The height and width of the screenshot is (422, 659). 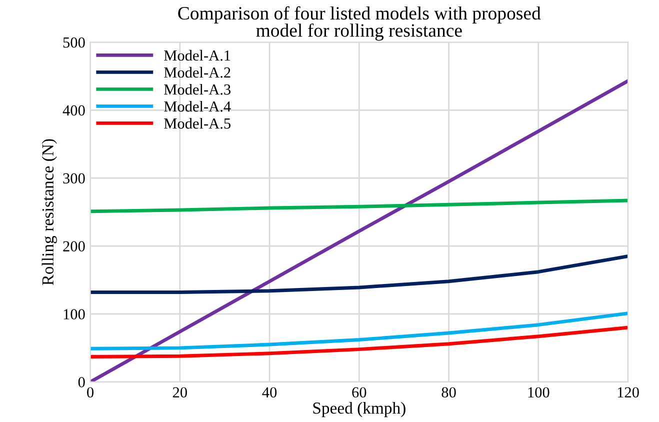 What do you see at coordinates (74, 314) in the screenshot?
I see `y-tick-label: 100` at bounding box center [74, 314].